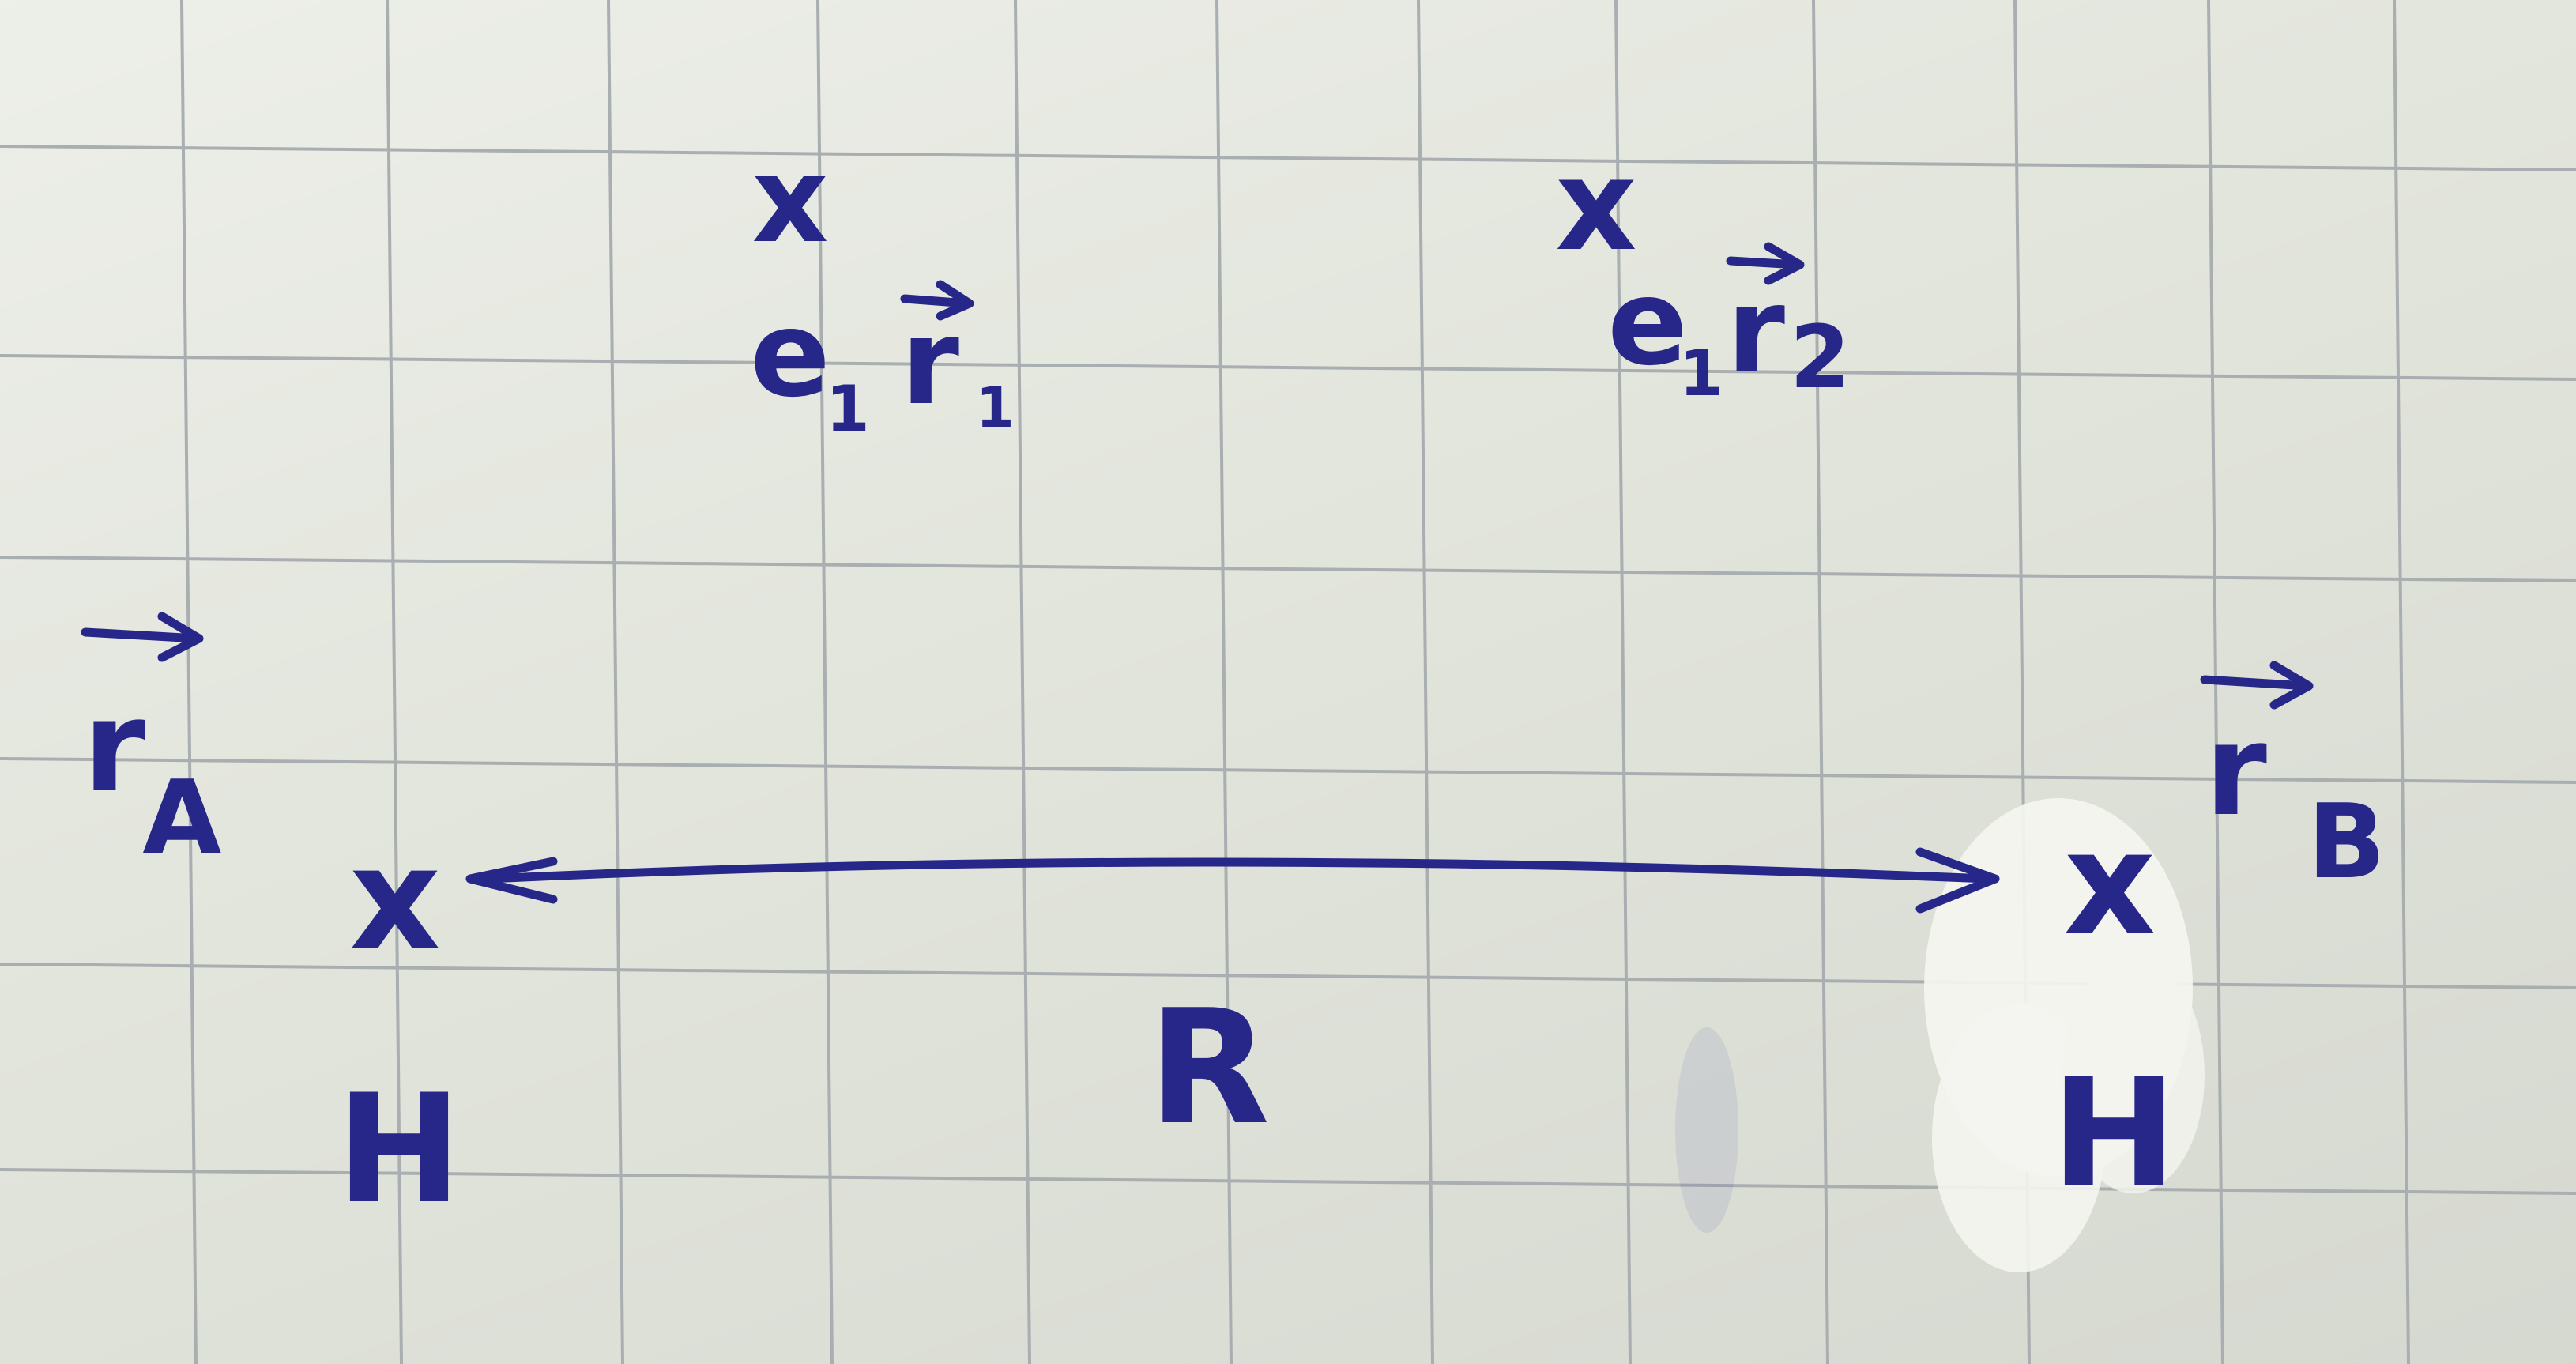  I want to click on electron-2-vector: r, so click(1756, 331).